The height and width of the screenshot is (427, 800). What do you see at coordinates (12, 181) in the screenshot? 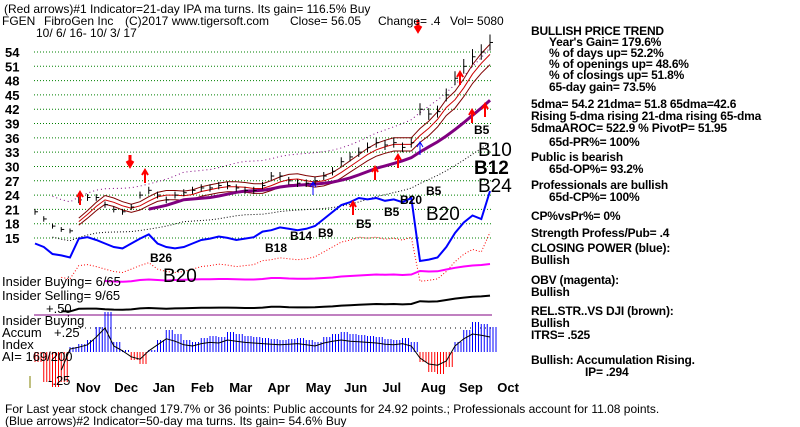
I see `y-tick-label: 27` at bounding box center [12, 181].